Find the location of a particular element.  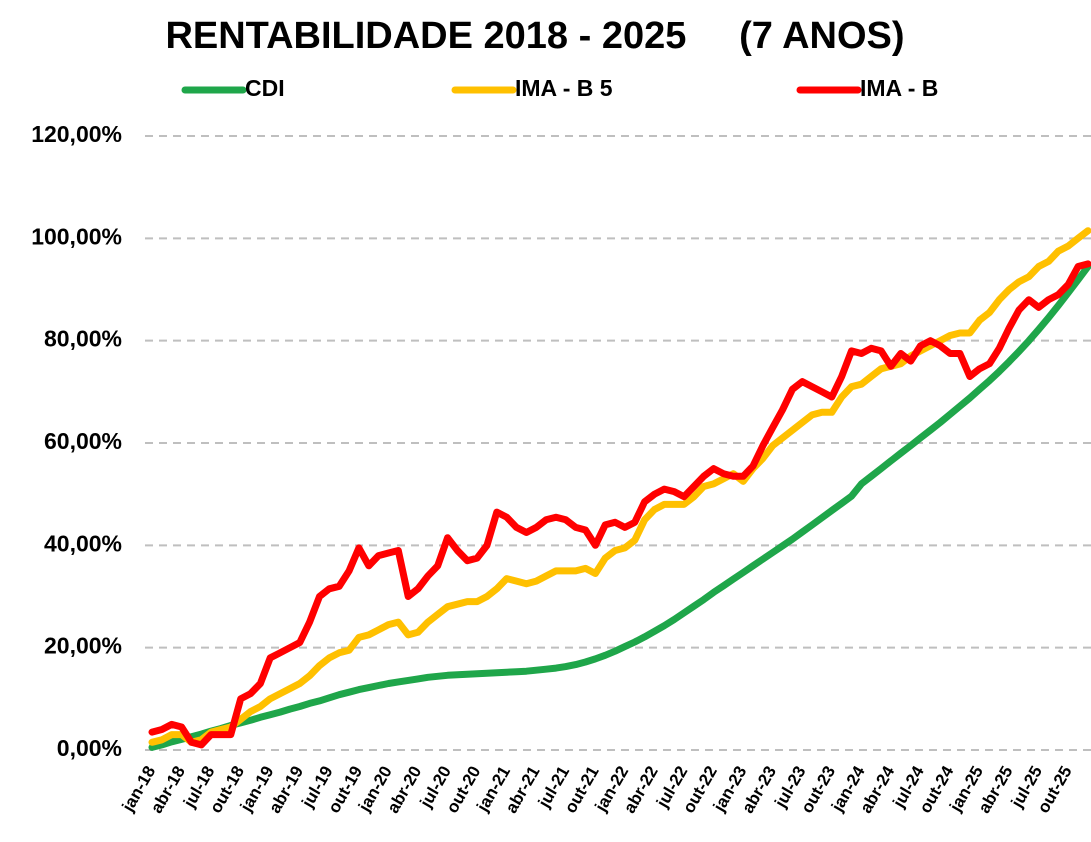

y-tick-label: 0,00% is located at coordinates (89, 748).